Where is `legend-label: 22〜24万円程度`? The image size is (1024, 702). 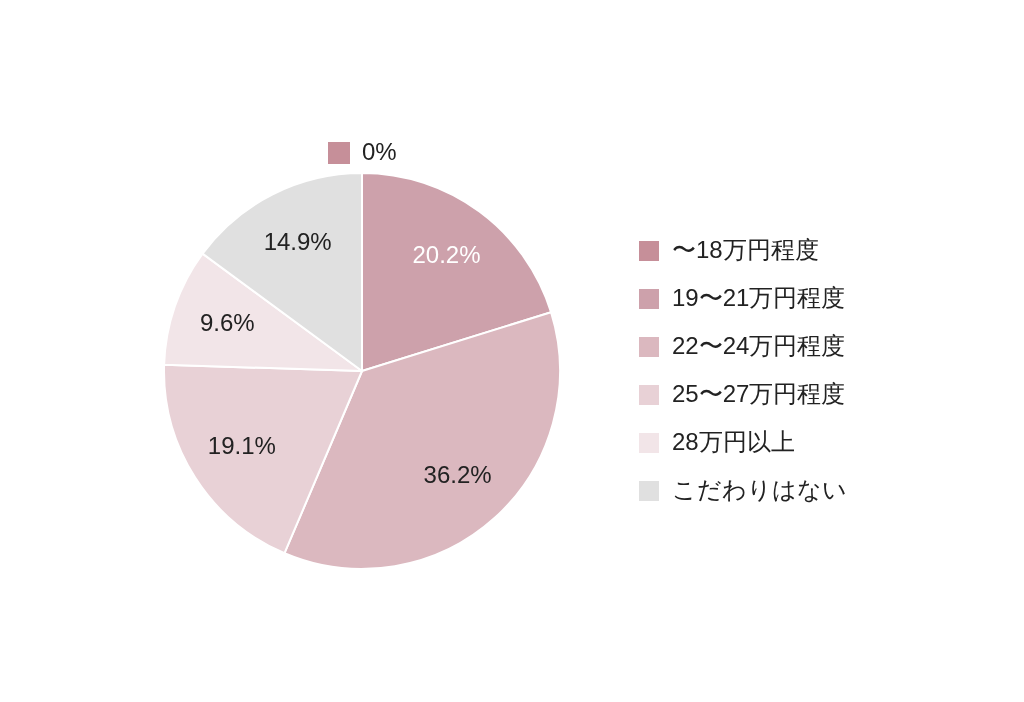
legend-label: 22〜24万円程度 is located at coordinates (759, 345).